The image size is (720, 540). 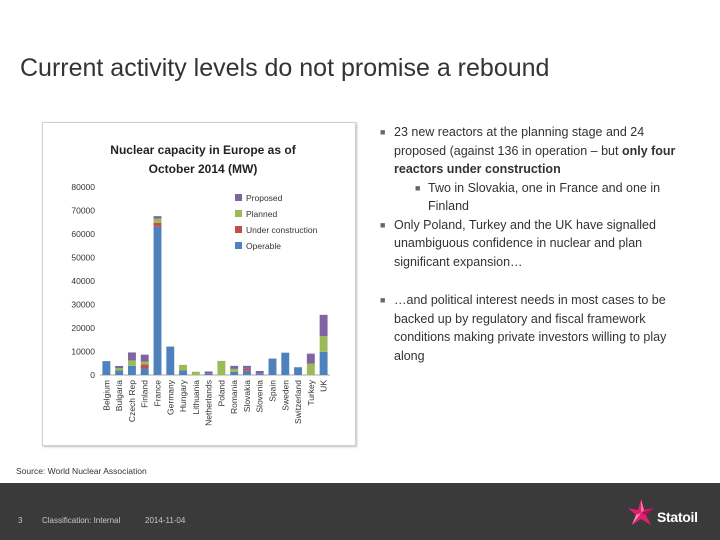 What do you see at coordinates (83, 187) in the screenshot?
I see `y-tick-label: 80000` at bounding box center [83, 187].